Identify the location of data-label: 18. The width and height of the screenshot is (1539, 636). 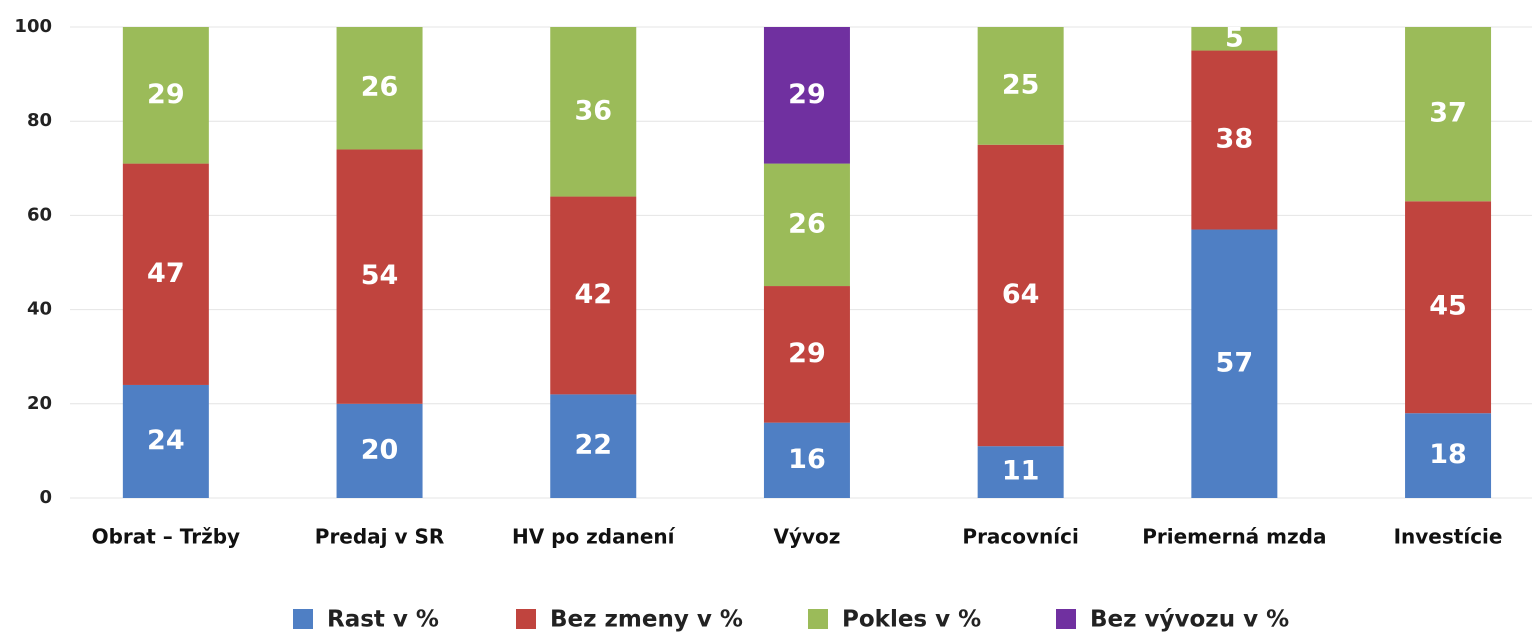
(1448, 454).